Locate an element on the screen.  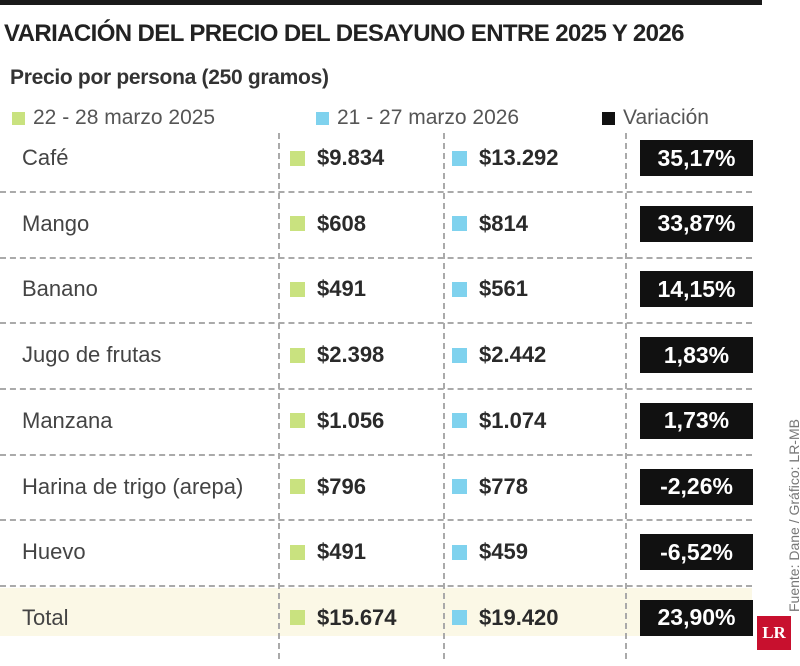
variation-badge: 1,83% is located at coordinates (696, 355).